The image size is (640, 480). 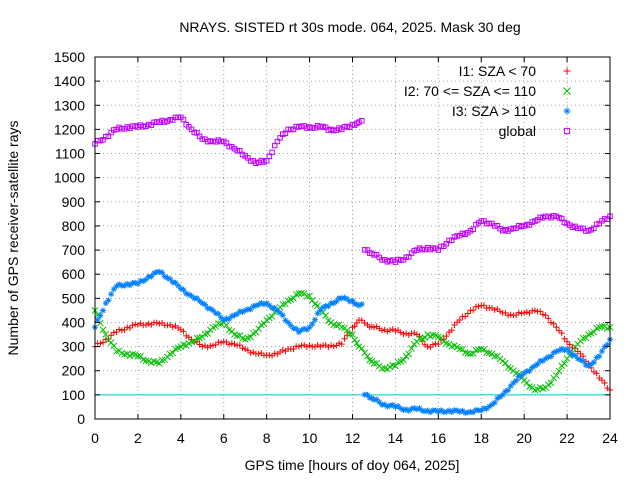 I want to click on y-tick-label: 500, so click(x=74, y=298).